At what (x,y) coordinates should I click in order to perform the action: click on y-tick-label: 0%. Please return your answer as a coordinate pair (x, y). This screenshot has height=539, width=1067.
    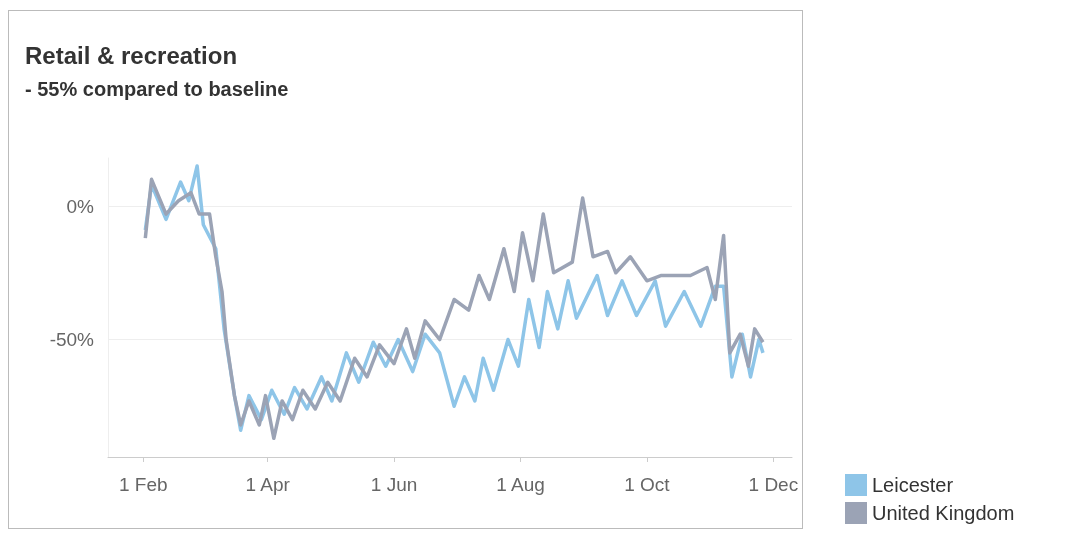
    Looking at the image, I should click on (80, 206).